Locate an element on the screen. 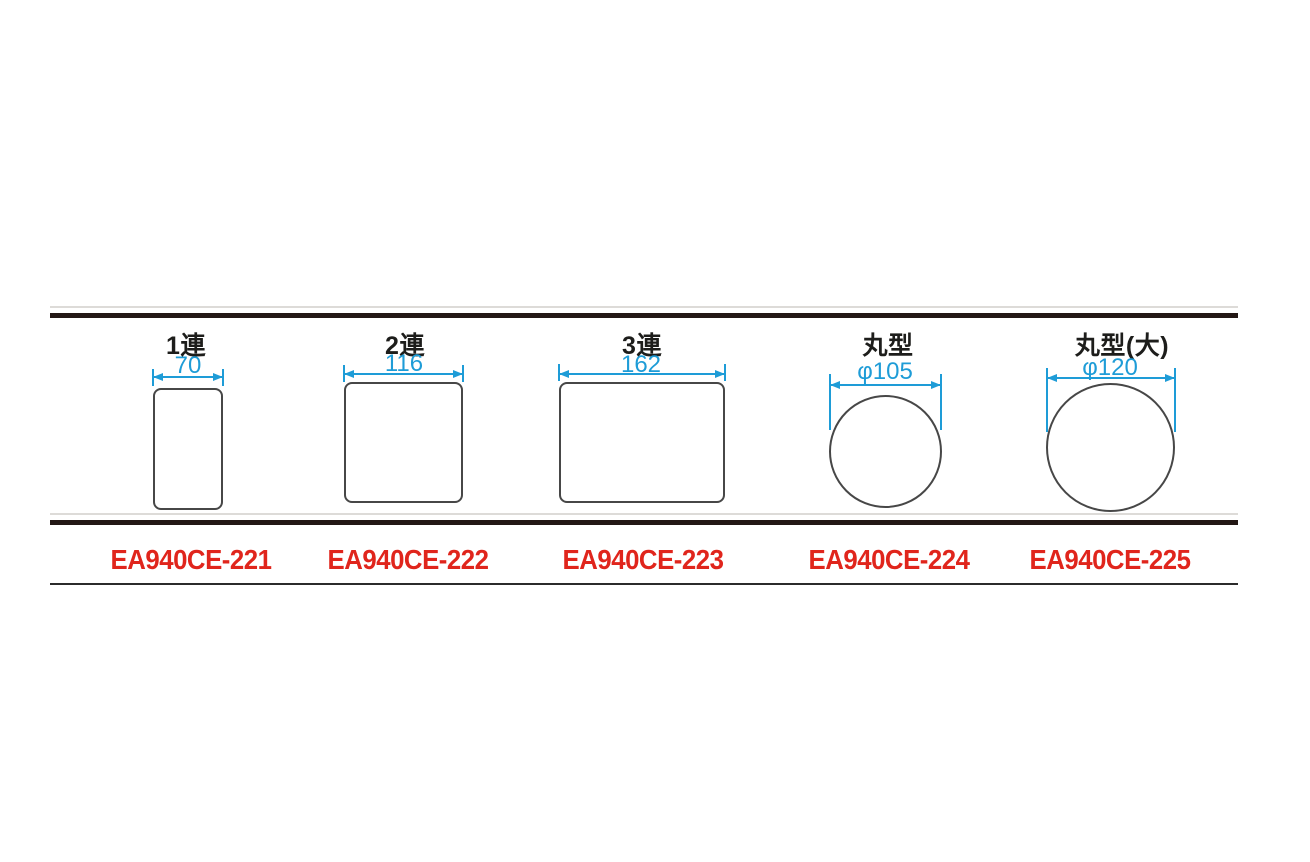  top-rule is located at coordinates (644, 315).